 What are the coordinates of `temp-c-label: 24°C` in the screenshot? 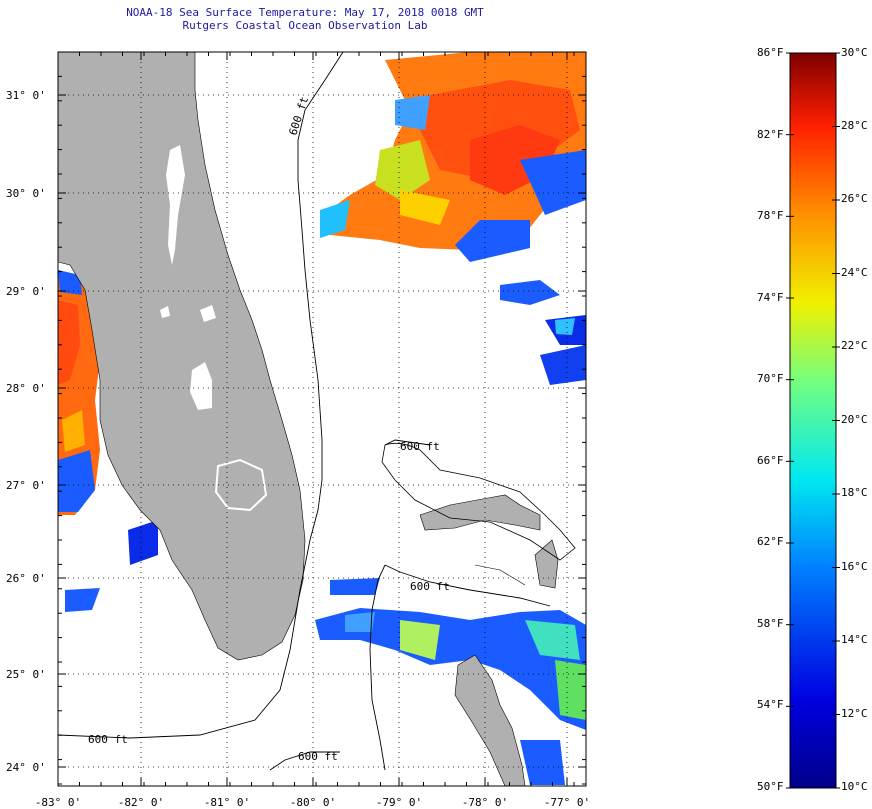 It's located at (854, 272).